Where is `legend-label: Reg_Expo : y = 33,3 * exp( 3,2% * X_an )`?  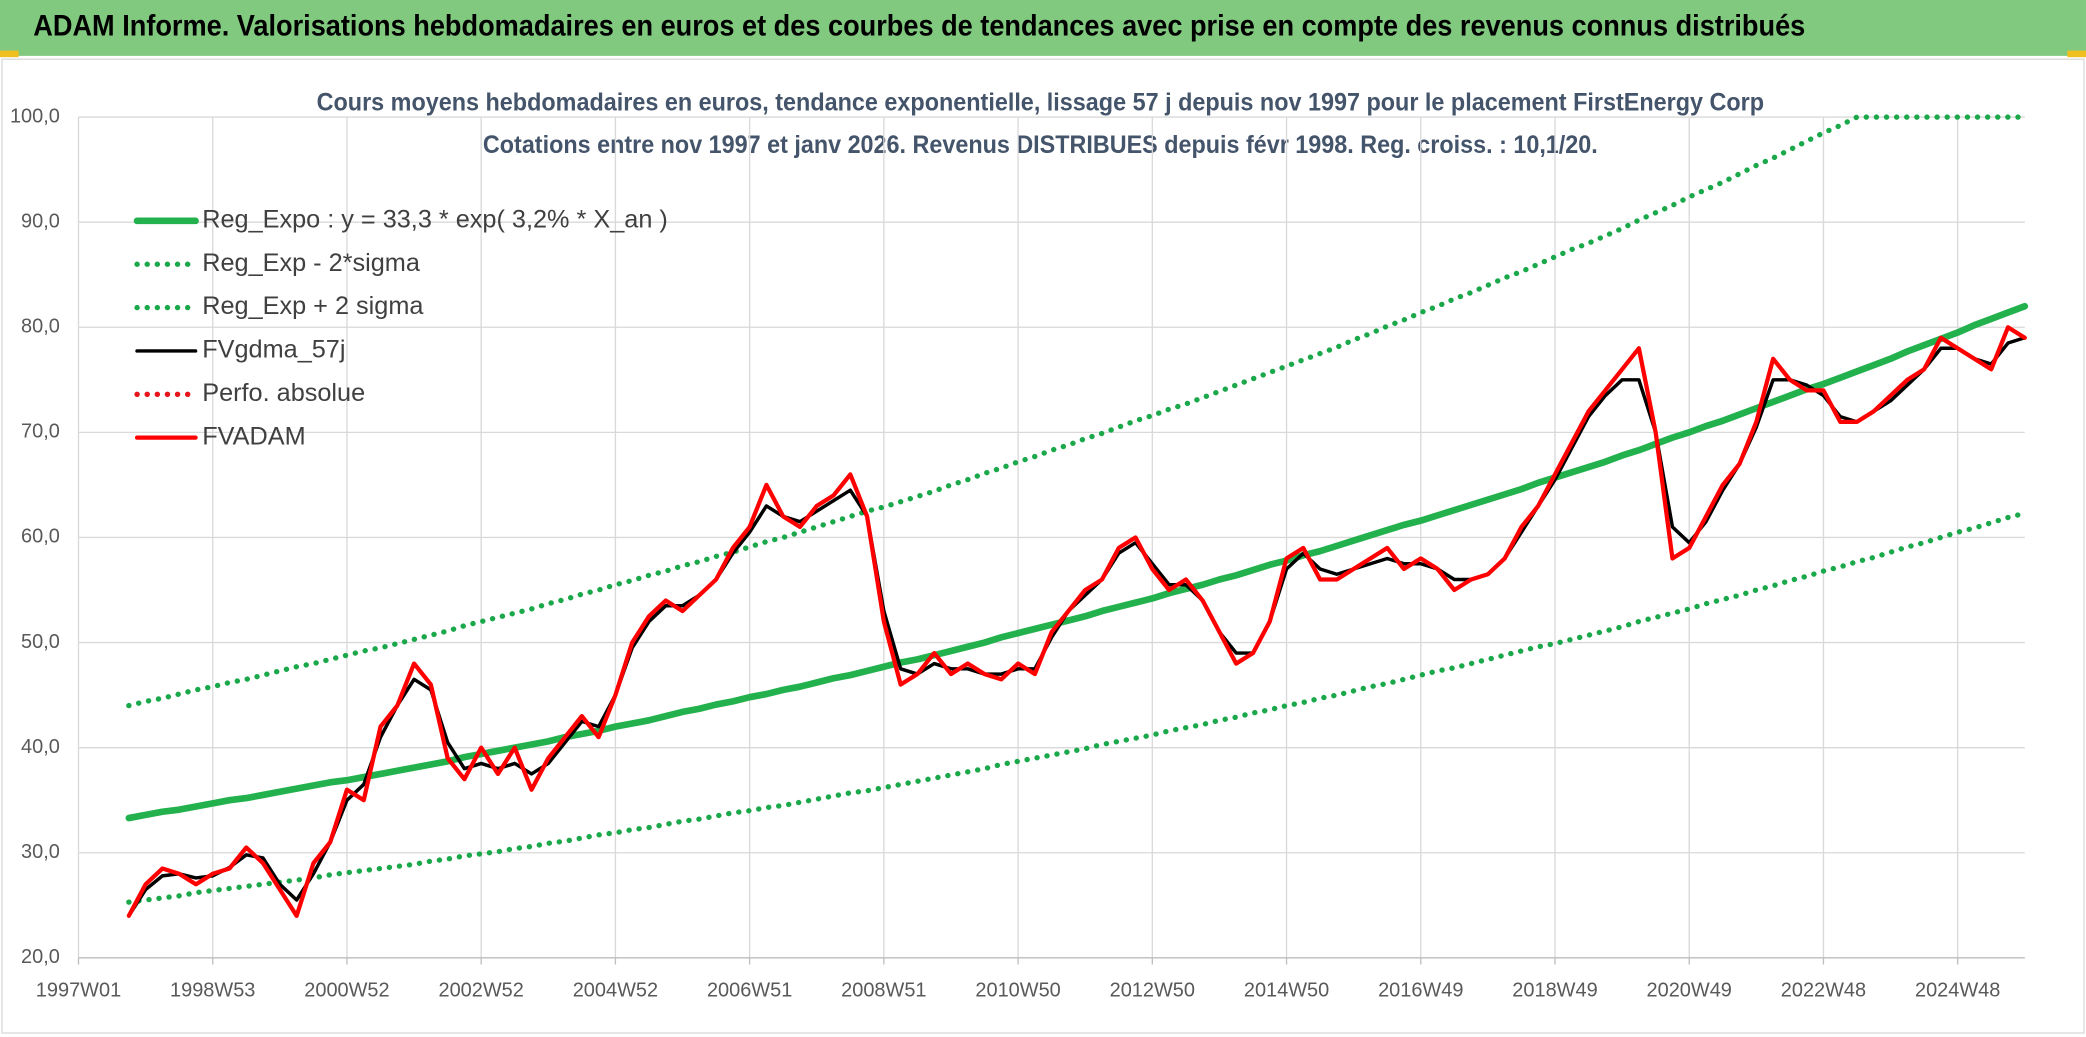 legend-label: Reg_Expo : y = 33,3 * exp( 3,2% * X_an ) is located at coordinates (435, 220).